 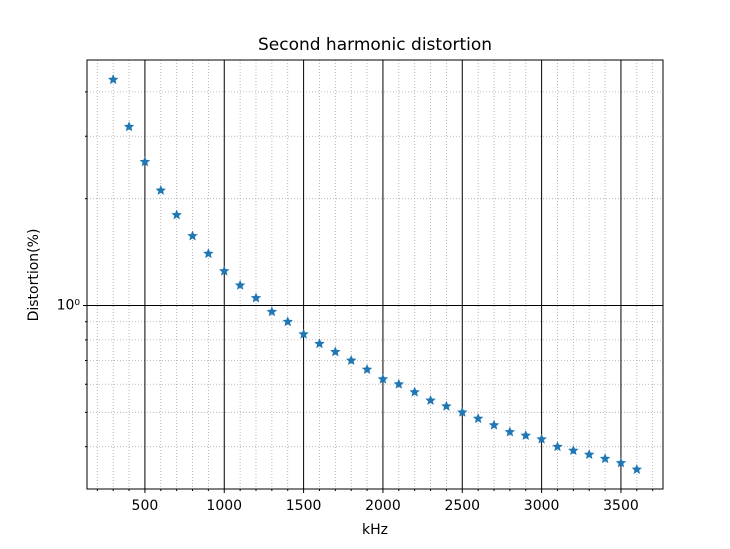 I want to click on x-tick-label: 3000, so click(x=542, y=506).